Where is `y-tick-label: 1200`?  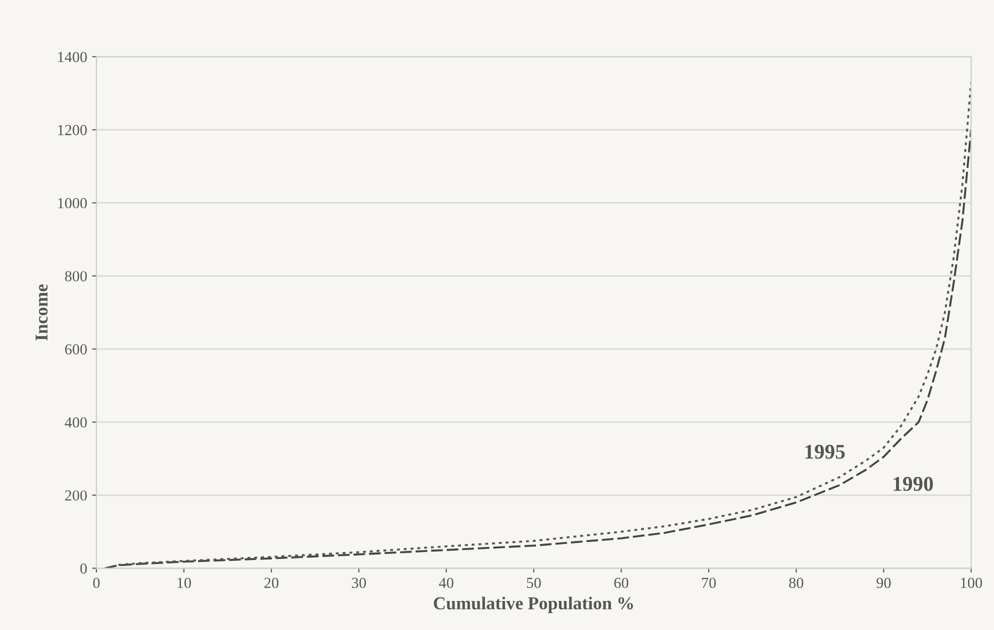 y-tick-label: 1200 is located at coordinates (72, 130).